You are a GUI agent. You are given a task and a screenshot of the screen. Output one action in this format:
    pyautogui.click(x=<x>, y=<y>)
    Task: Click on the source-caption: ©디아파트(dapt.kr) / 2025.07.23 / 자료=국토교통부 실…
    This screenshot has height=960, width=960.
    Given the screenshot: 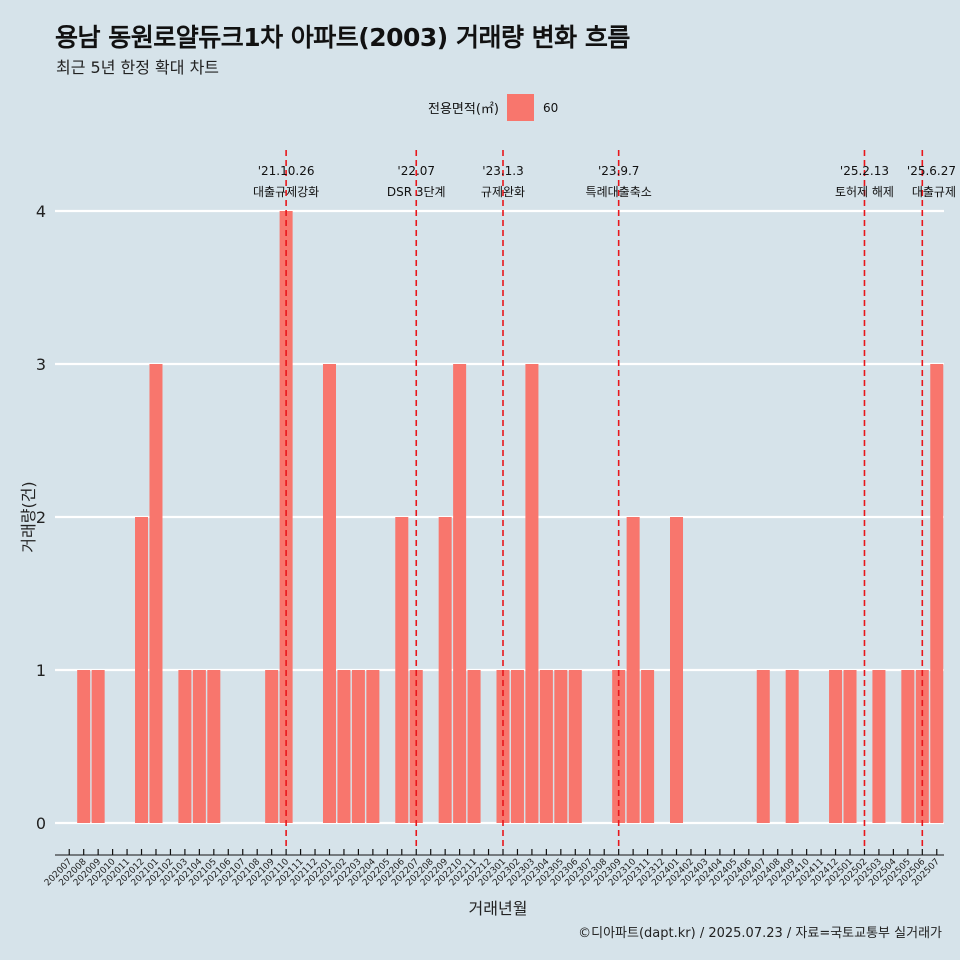 What is the action you would take?
    pyautogui.click(x=760, y=933)
    